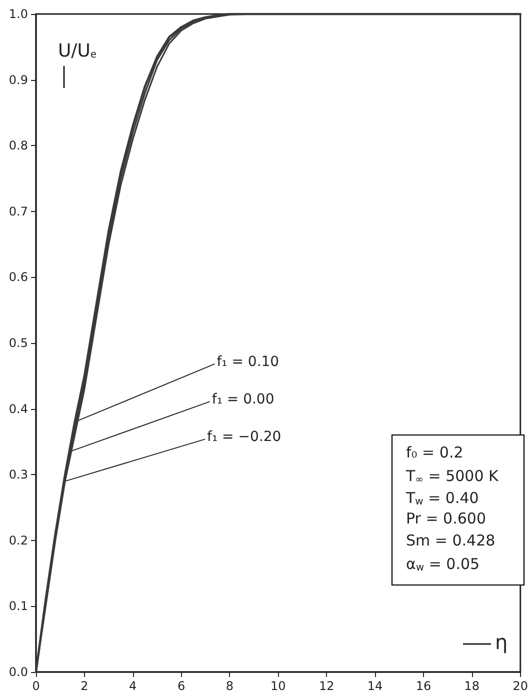  What do you see at coordinates (451, 541) in the screenshot?
I see `annotation: Sm = 0.428` at bounding box center [451, 541].